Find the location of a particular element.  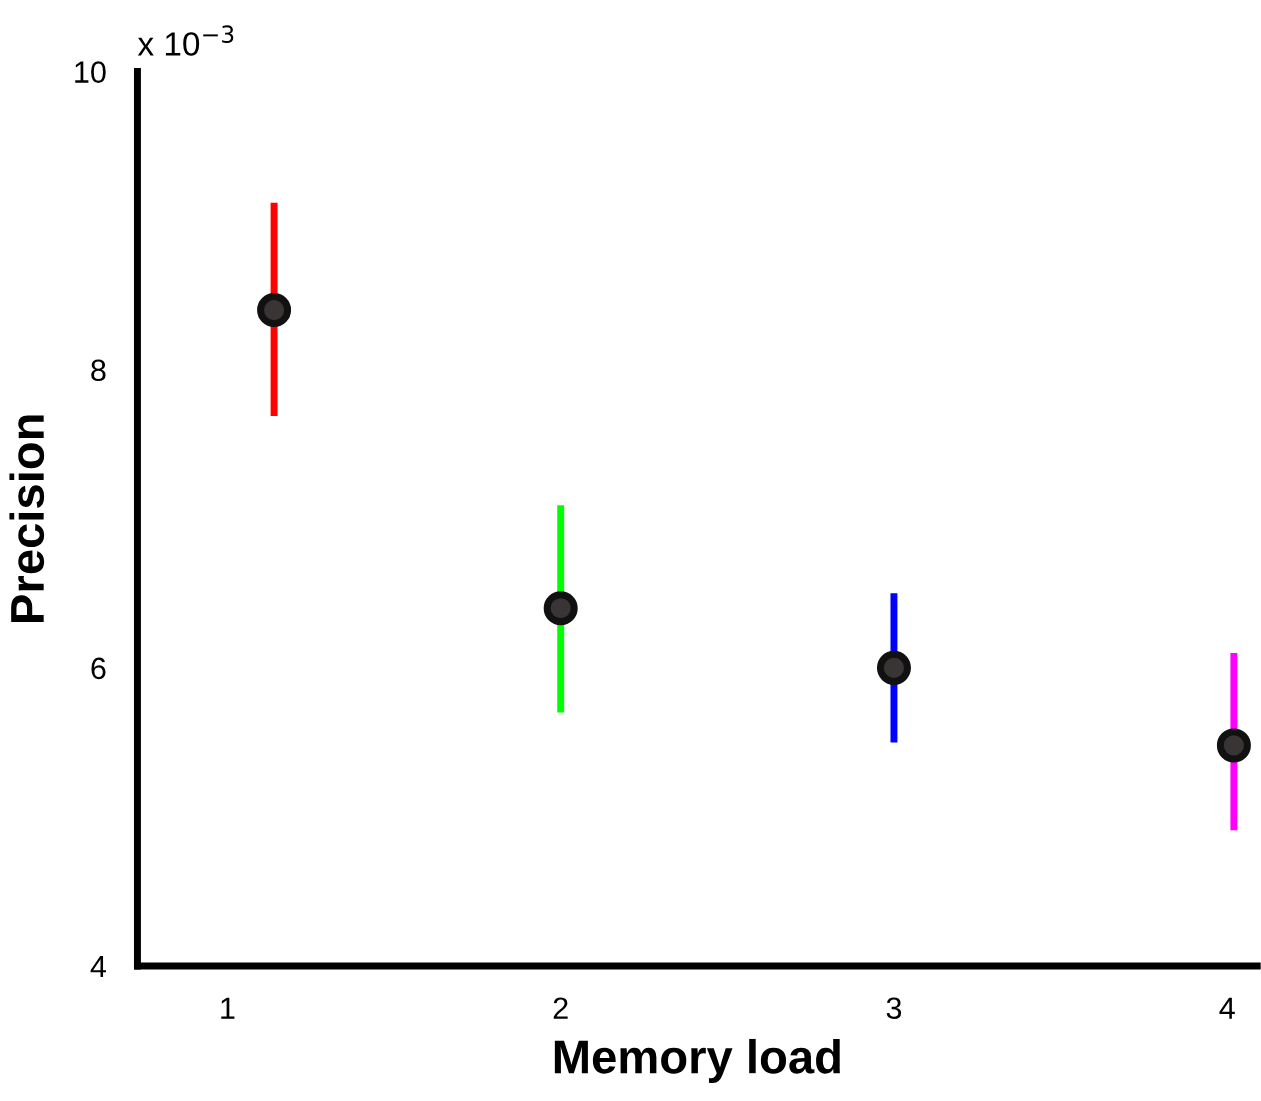

x-tick-label: 4 is located at coordinates (1227, 1008).